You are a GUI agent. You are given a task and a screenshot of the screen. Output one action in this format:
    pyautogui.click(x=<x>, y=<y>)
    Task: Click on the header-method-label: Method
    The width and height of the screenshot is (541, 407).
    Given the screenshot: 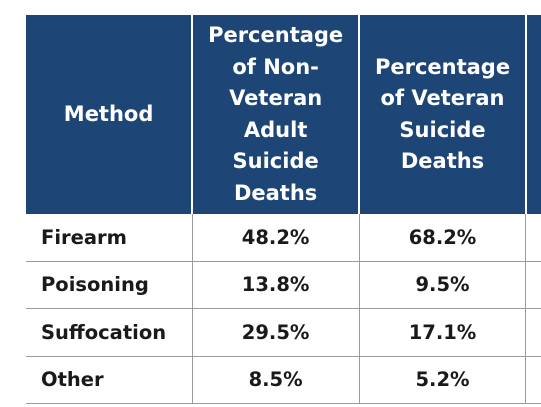 What is the action you would take?
    pyautogui.click(x=108, y=113)
    